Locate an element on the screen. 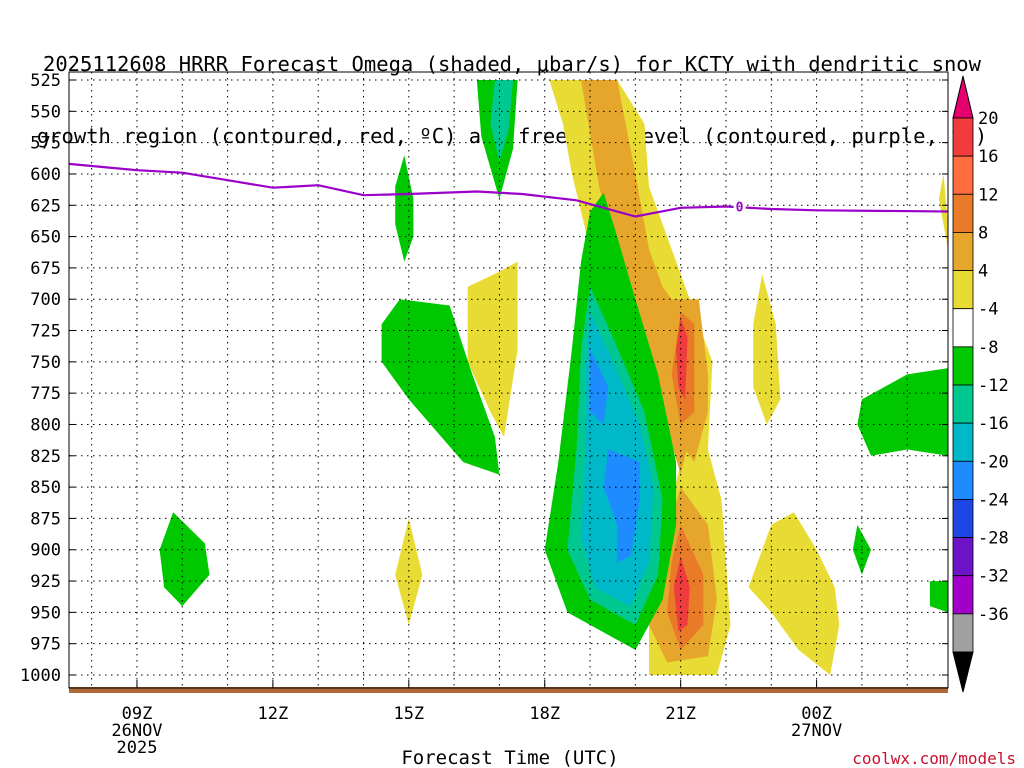 Image resolution: width=1024 pixels, height=768 pixels. y-tick-label-800: 800 is located at coordinates (45, 425).